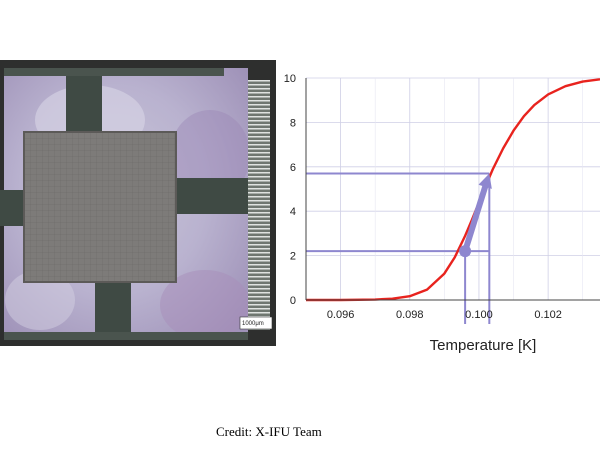  What do you see at coordinates (113, 311) in the screenshot?
I see `leg-bottom` at bounding box center [113, 311].